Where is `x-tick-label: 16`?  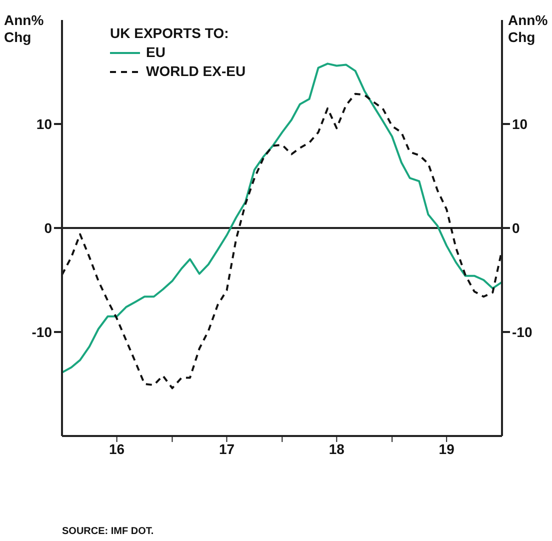 x-tick-label: 16 is located at coordinates (117, 448).